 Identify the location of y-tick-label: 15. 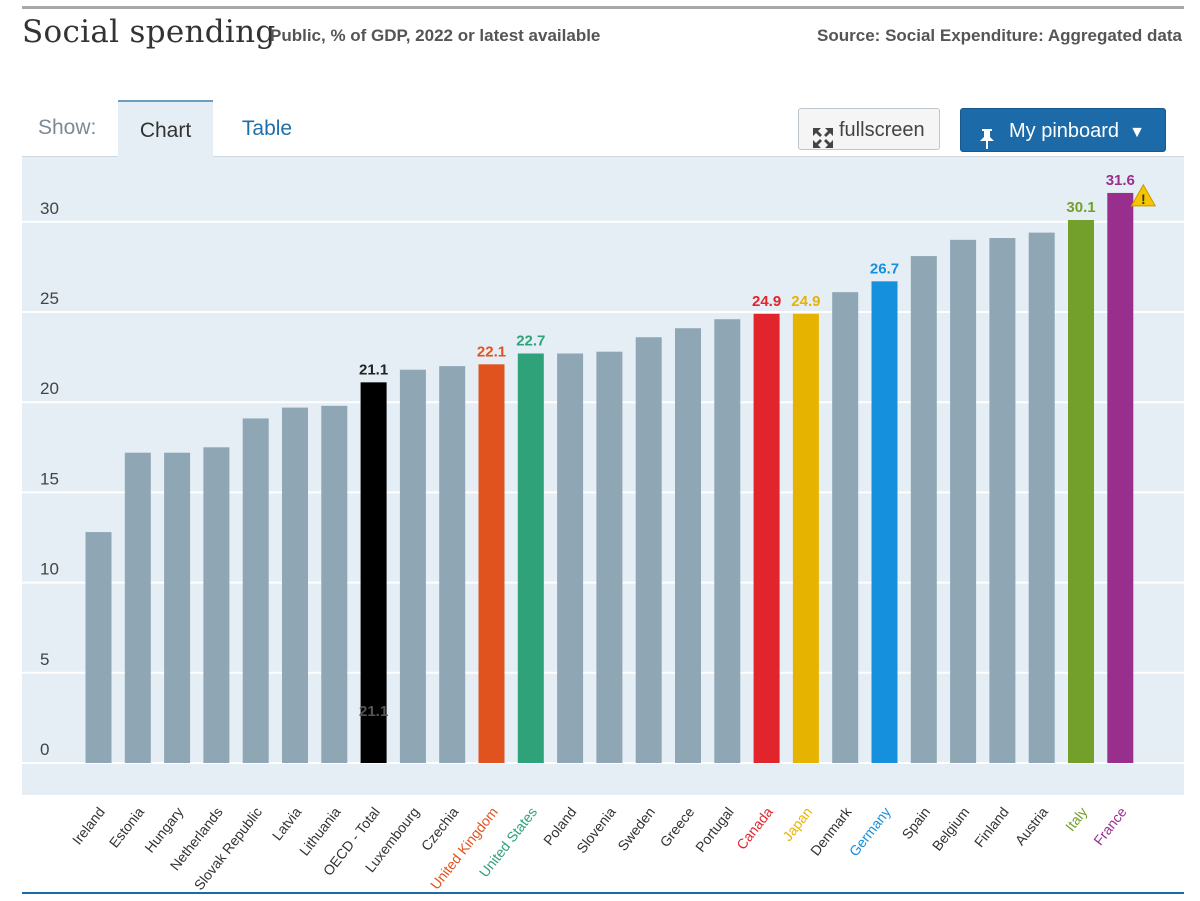
(49, 478).